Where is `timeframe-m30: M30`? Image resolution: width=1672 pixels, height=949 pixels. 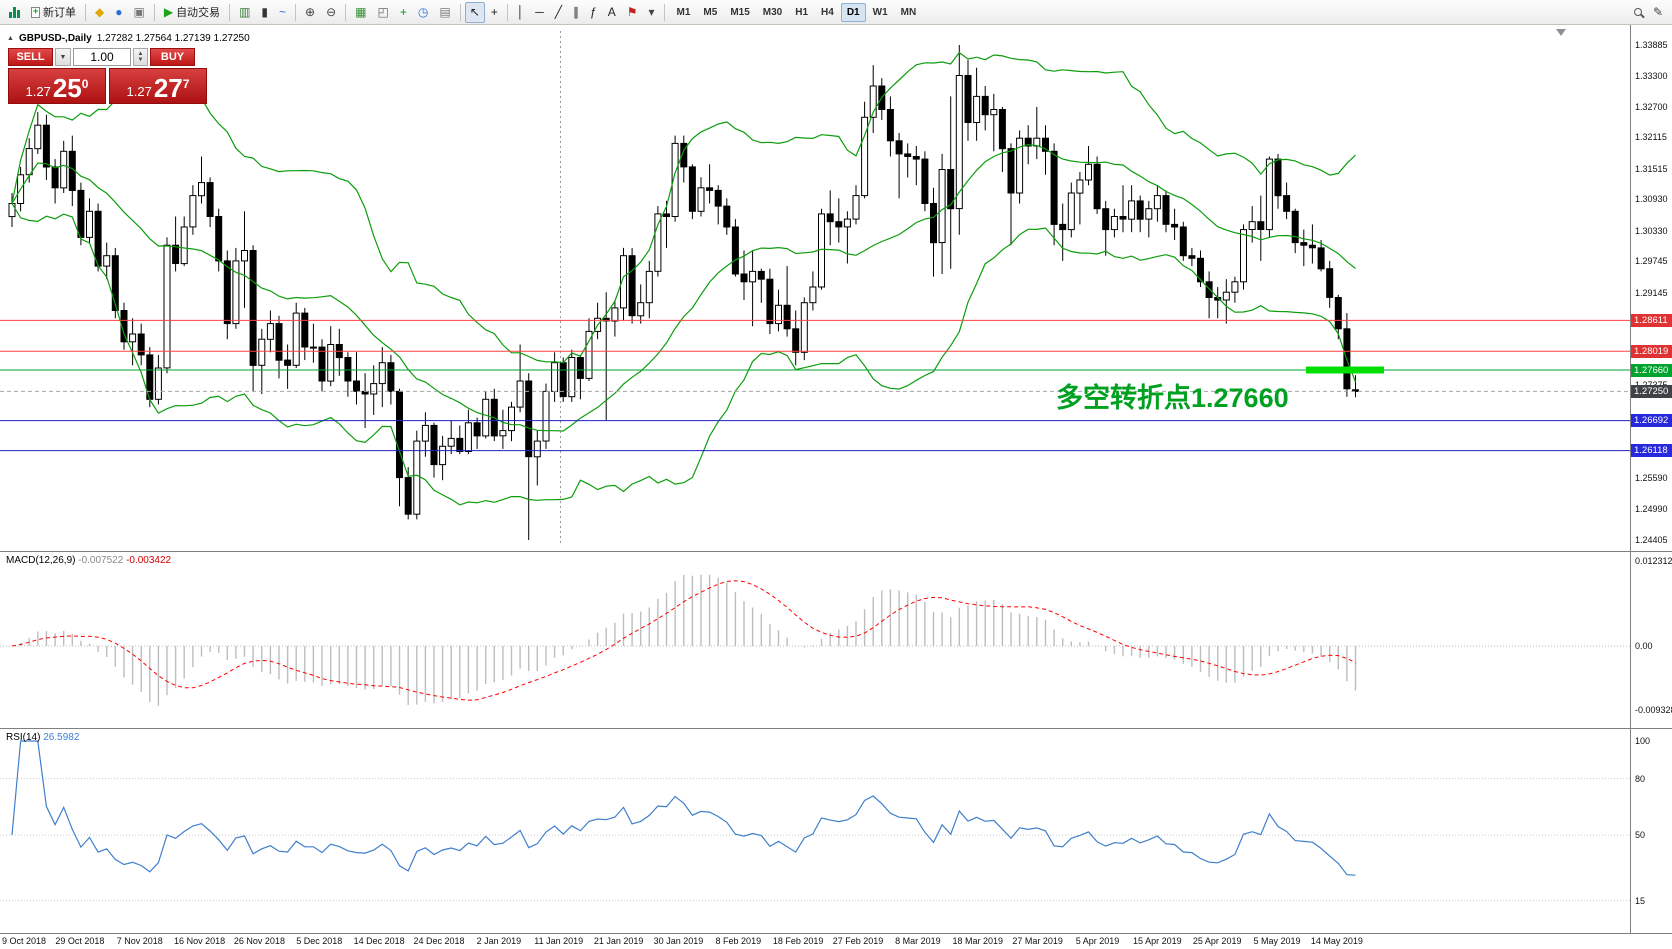
timeframe-m30: M30 is located at coordinates (772, 12).